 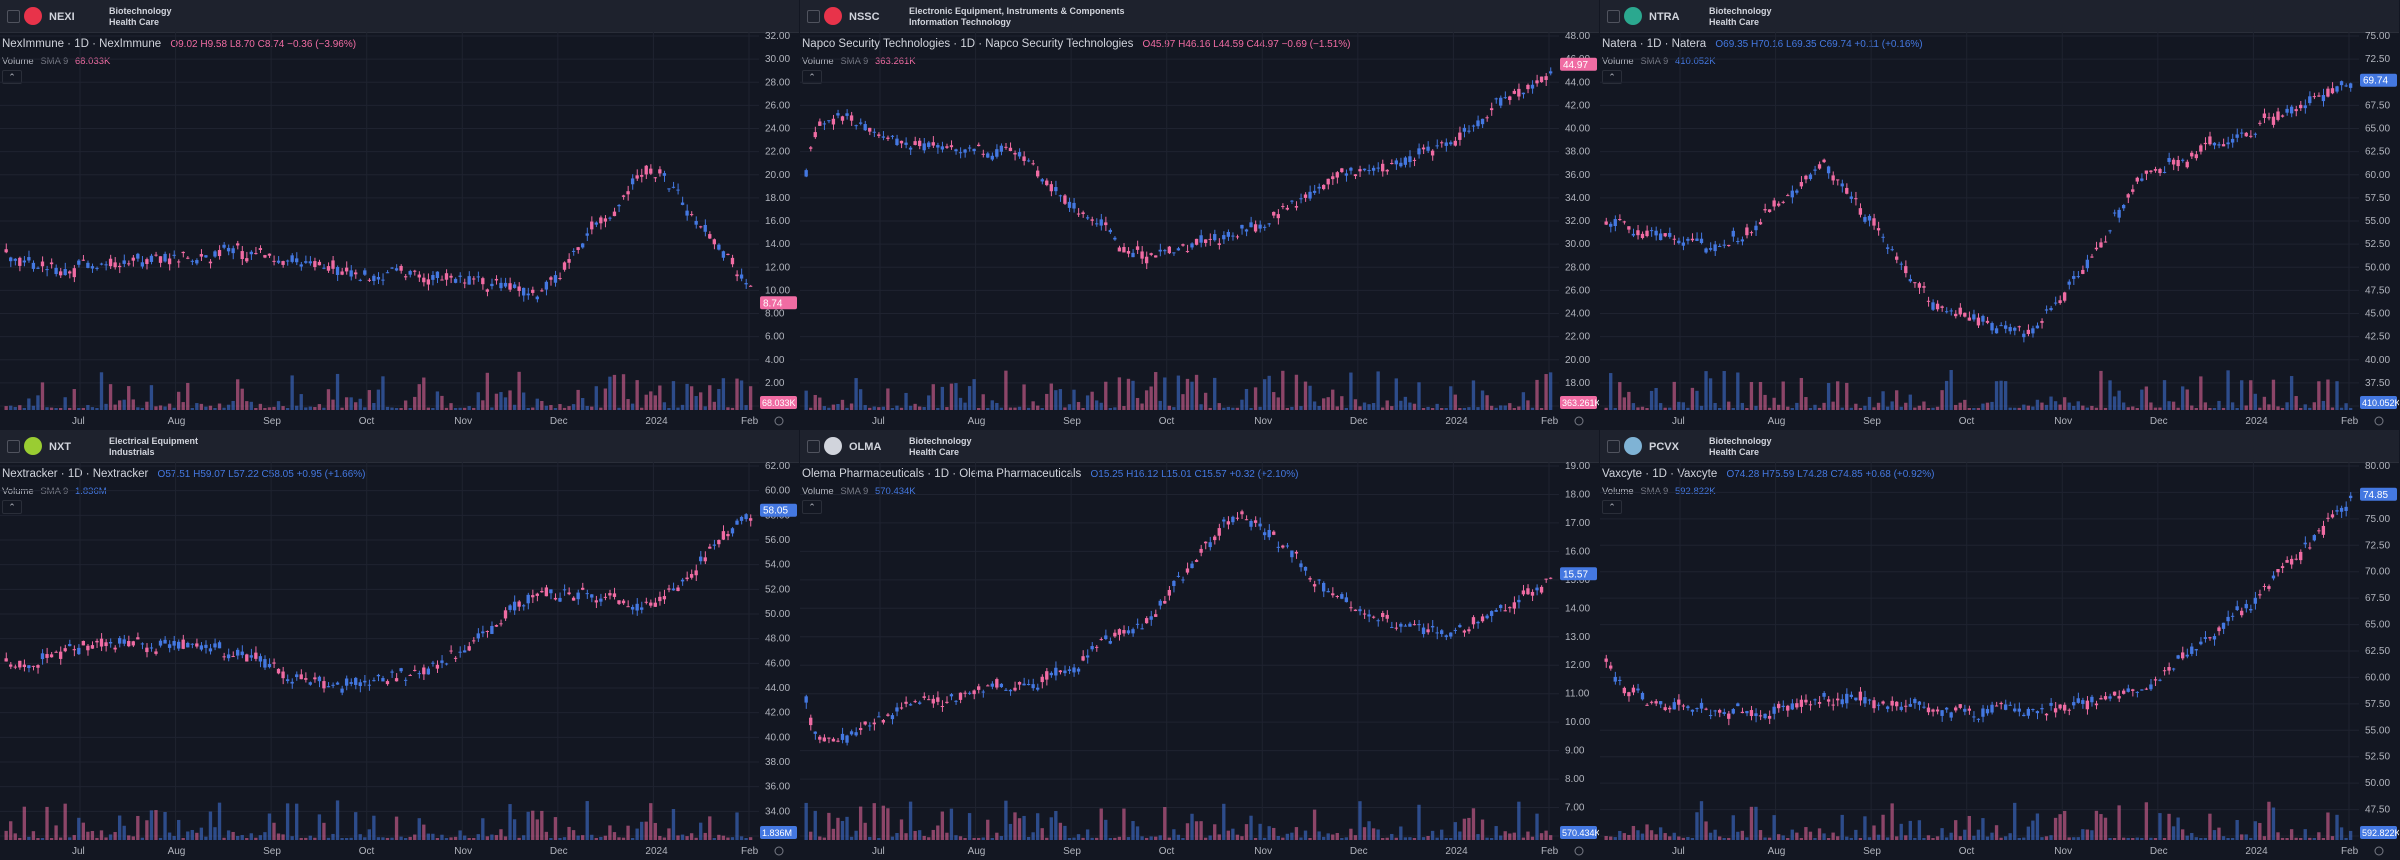 What do you see at coordinates (58, 61) in the screenshot?
I see `volume-legend: Volume SMA 9 68.033K` at bounding box center [58, 61].